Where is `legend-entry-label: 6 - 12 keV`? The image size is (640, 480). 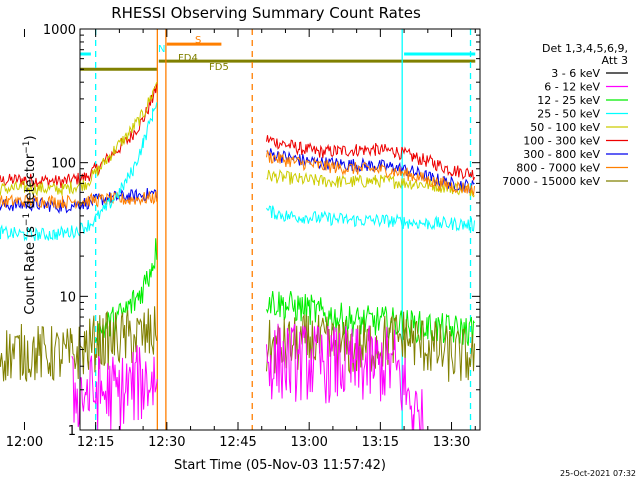 legend-entry-label: 6 - 12 keV is located at coordinates (572, 87).